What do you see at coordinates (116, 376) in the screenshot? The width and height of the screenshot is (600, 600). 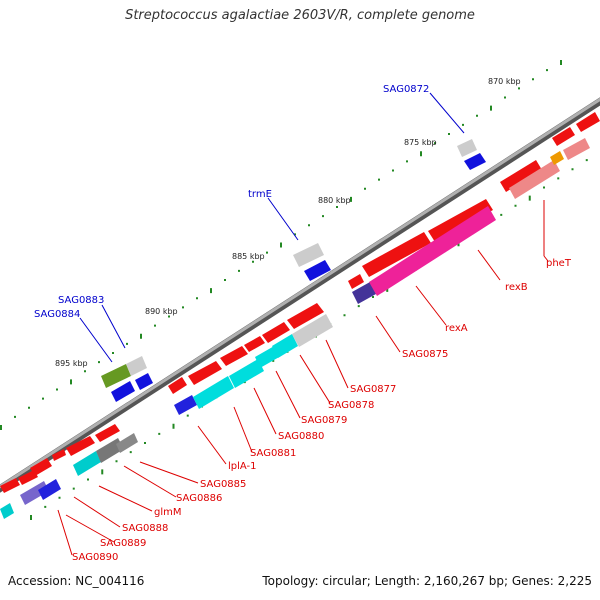 I see `gene-SAG0884-box` at bounding box center [116, 376].